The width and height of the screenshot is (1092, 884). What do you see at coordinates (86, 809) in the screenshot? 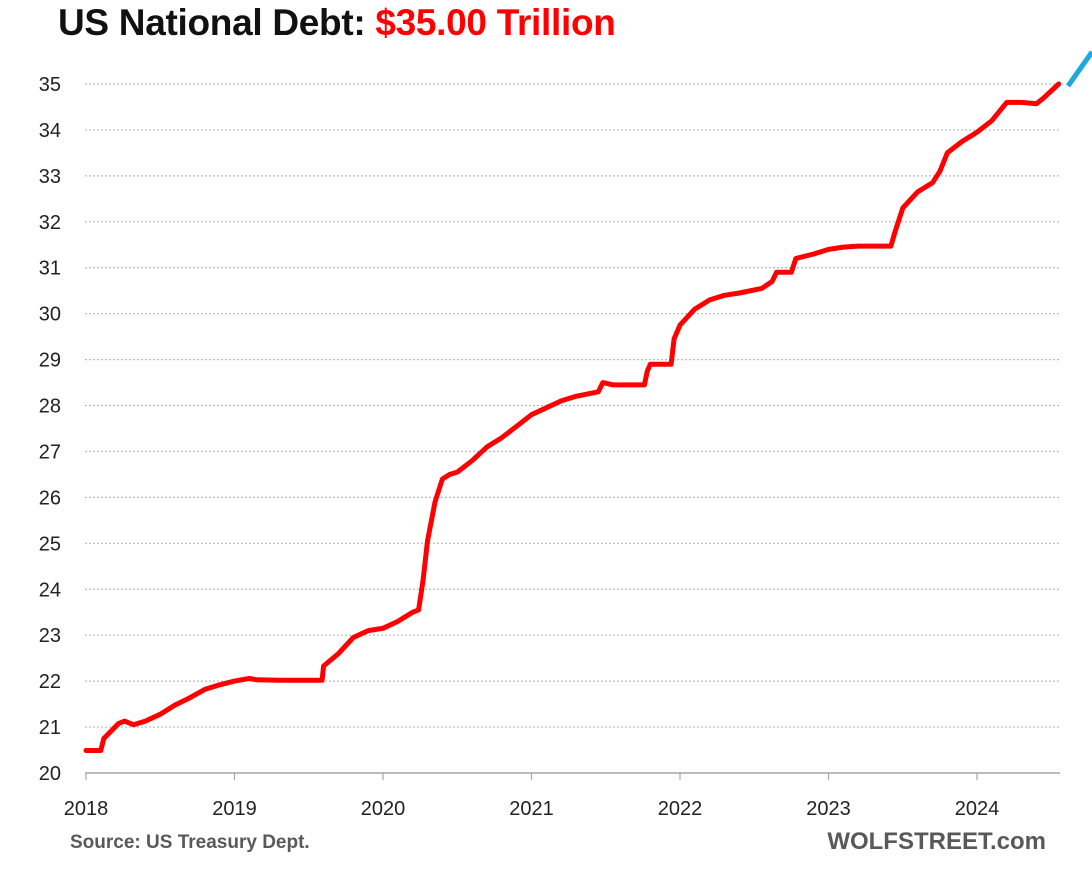
I see `x-tick-label: 2018` at bounding box center [86, 809].